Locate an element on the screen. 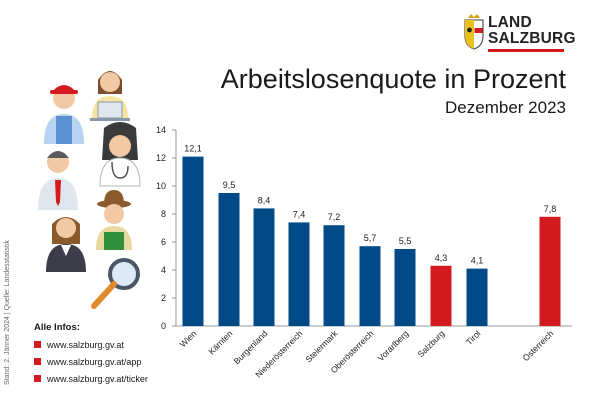 This screenshot has height=400, width=600. x-tick-label: Vorarlberg is located at coordinates (393, 345).